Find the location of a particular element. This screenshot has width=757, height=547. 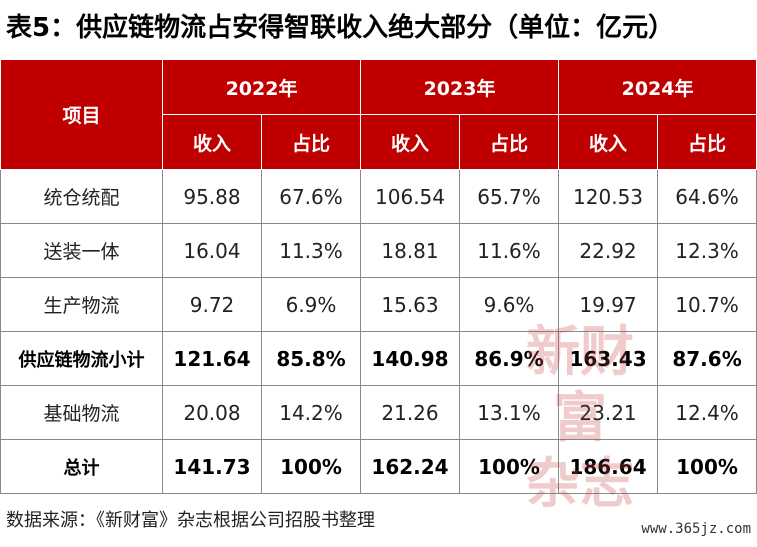

table-row: 送装一体 16.04 11.3% 18.81 11.6% 22.92 12.3% is located at coordinates (378, 250).